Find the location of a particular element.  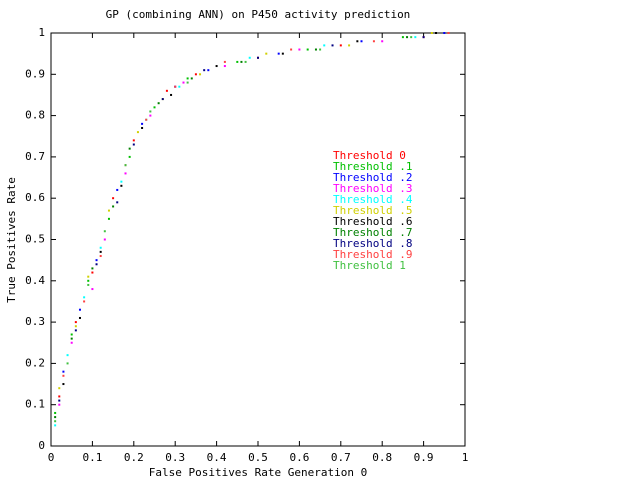

legend-entry: Threshold .8 is located at coordinates (372, 243).